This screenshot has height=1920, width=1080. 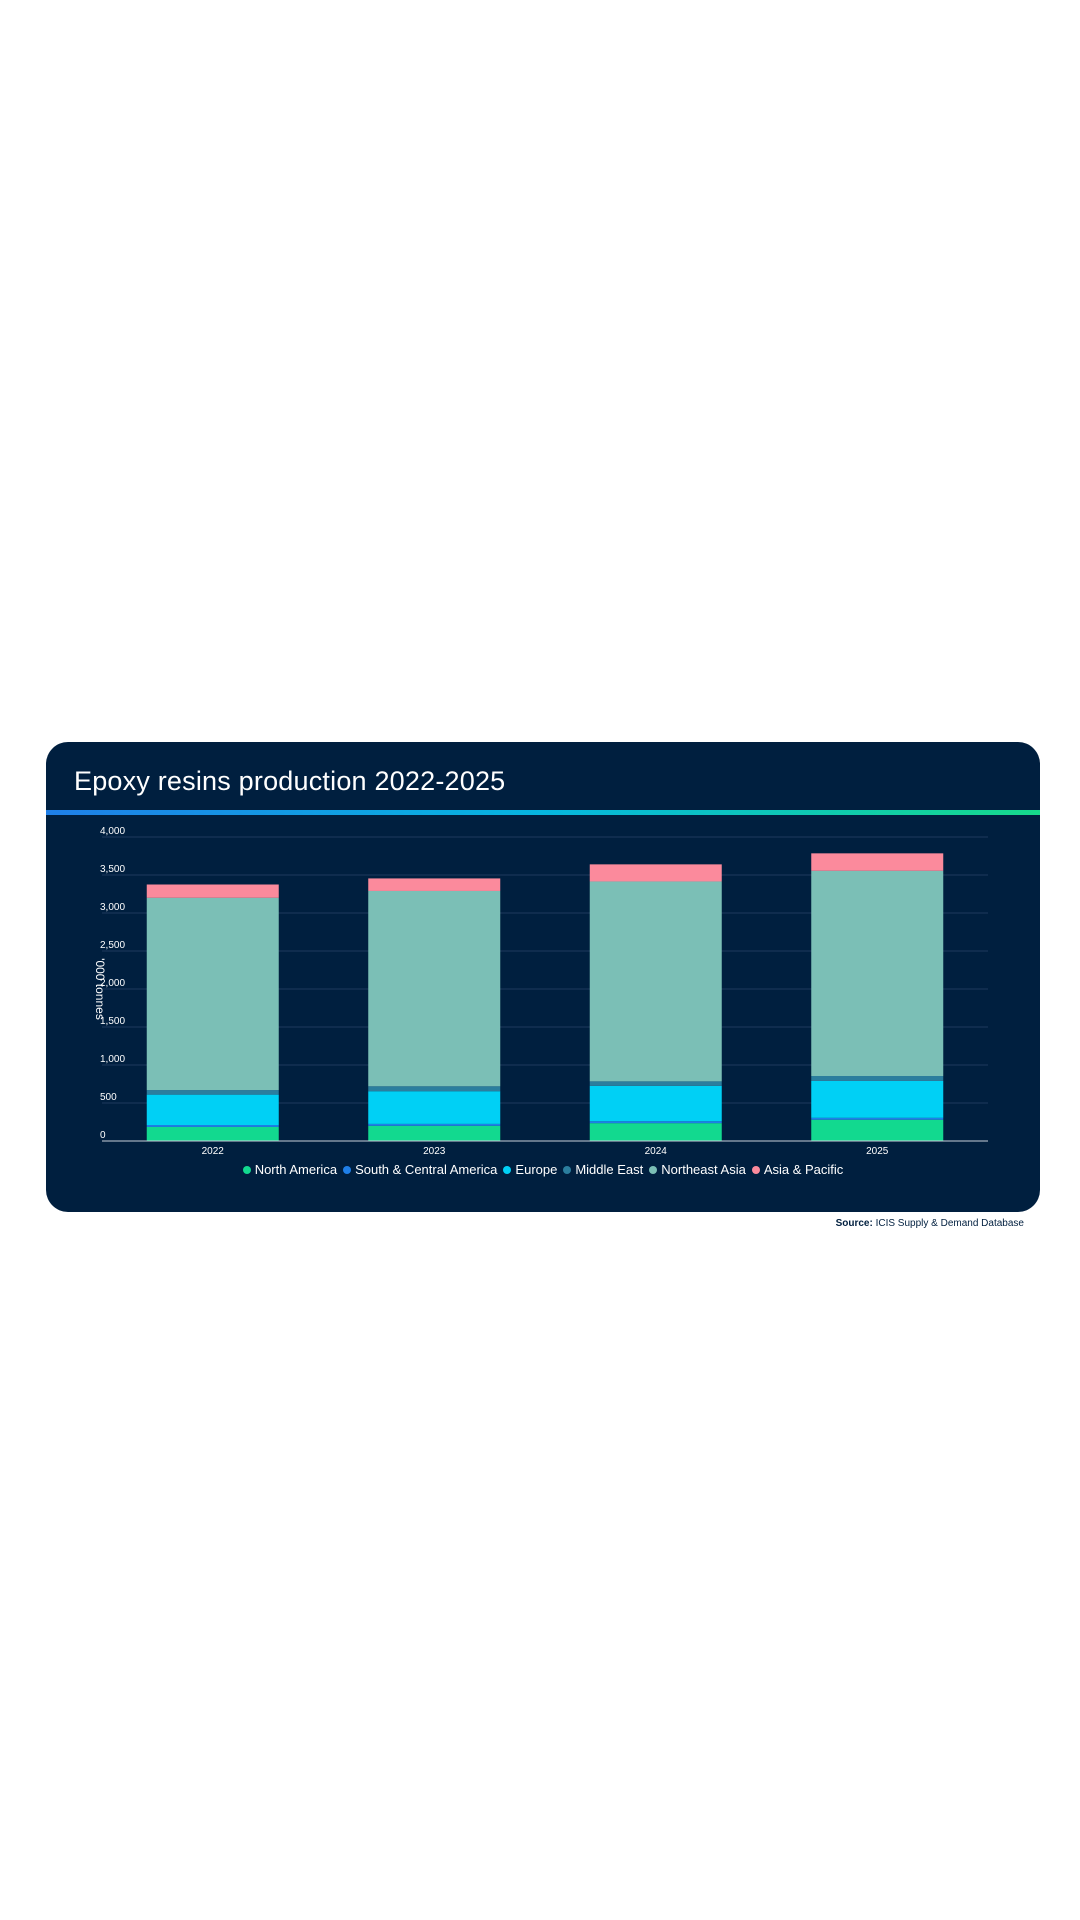 I want to click on y-axis-label: '000 tonnes, so click(x=100, y=989).